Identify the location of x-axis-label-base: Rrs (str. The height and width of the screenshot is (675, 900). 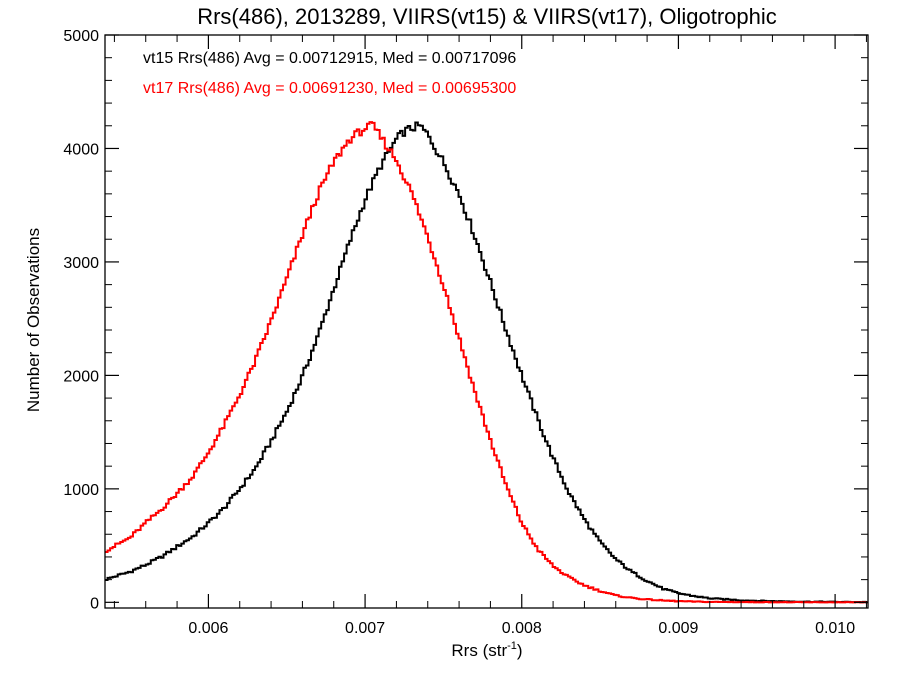
(479, 650).